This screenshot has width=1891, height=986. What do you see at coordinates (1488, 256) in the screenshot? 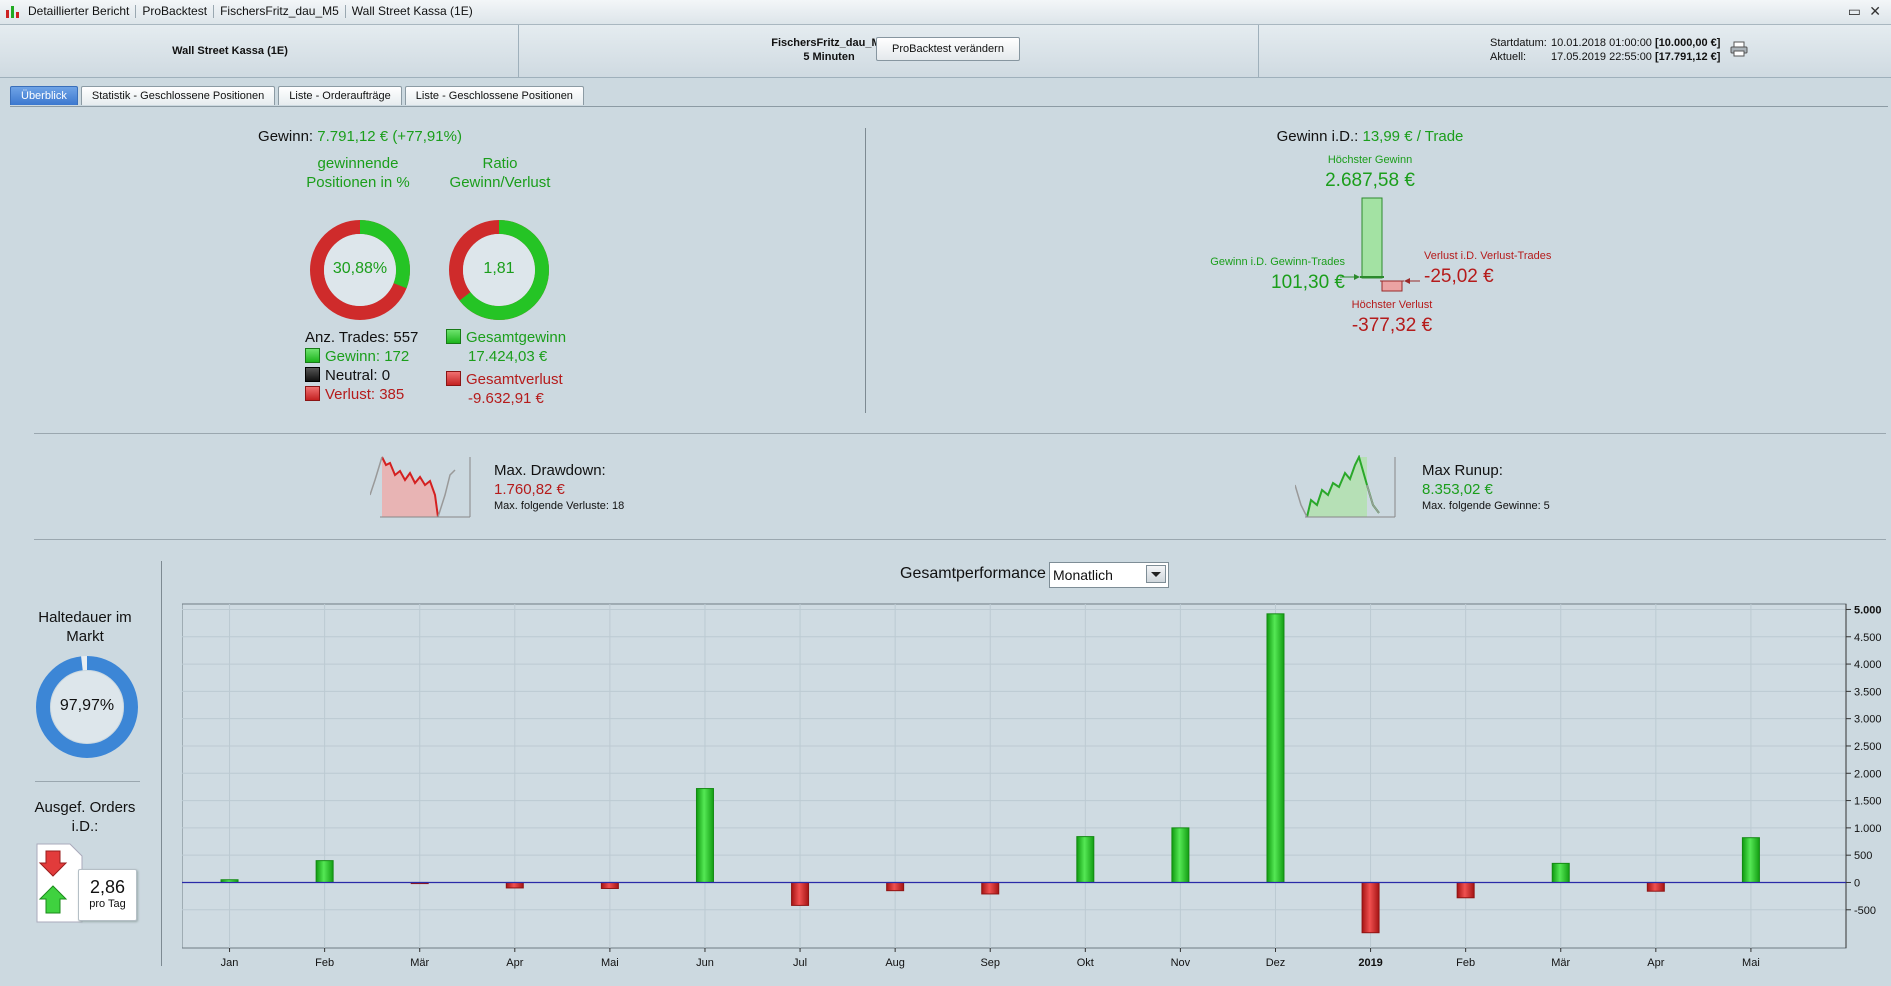
I see `avg-loss-label: Verlust i.D. Verlust-Trades` at bounding box center [1488, 256].